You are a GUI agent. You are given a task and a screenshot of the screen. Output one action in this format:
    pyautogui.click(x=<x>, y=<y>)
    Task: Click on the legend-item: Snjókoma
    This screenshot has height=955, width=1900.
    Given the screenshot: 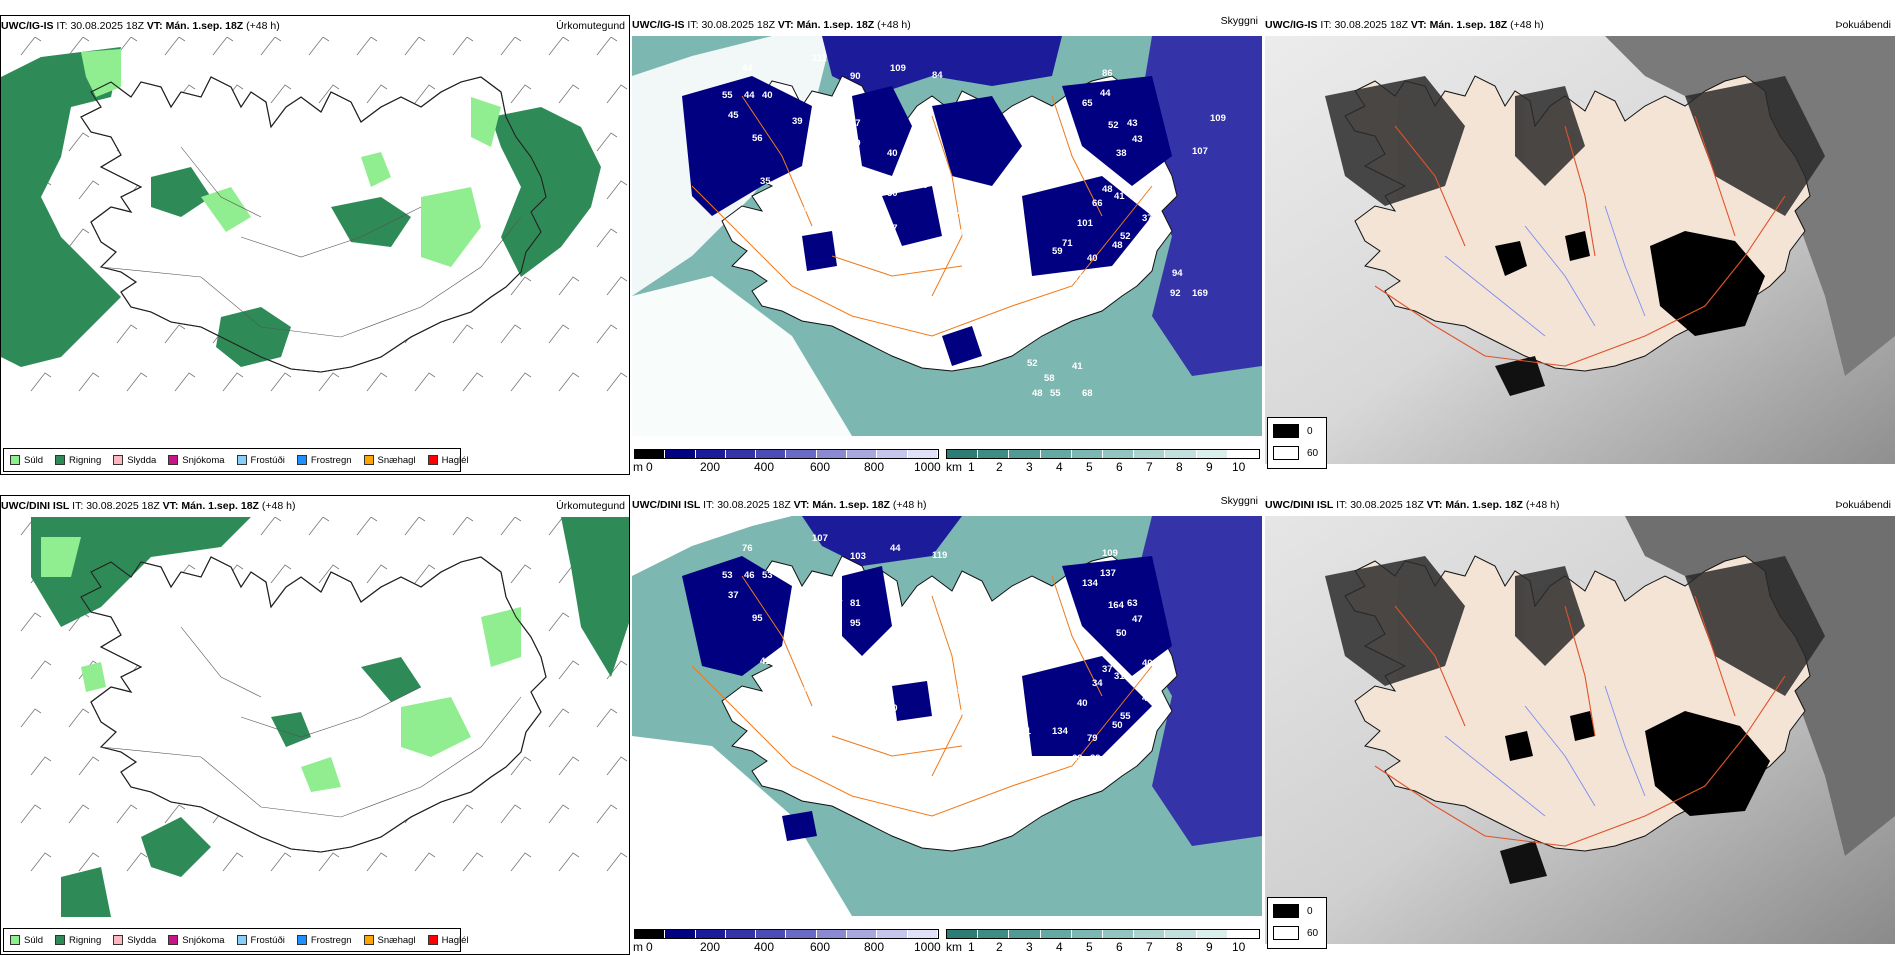 What is the action you would take?
    pyautogui.click(x=196, y=940)
    